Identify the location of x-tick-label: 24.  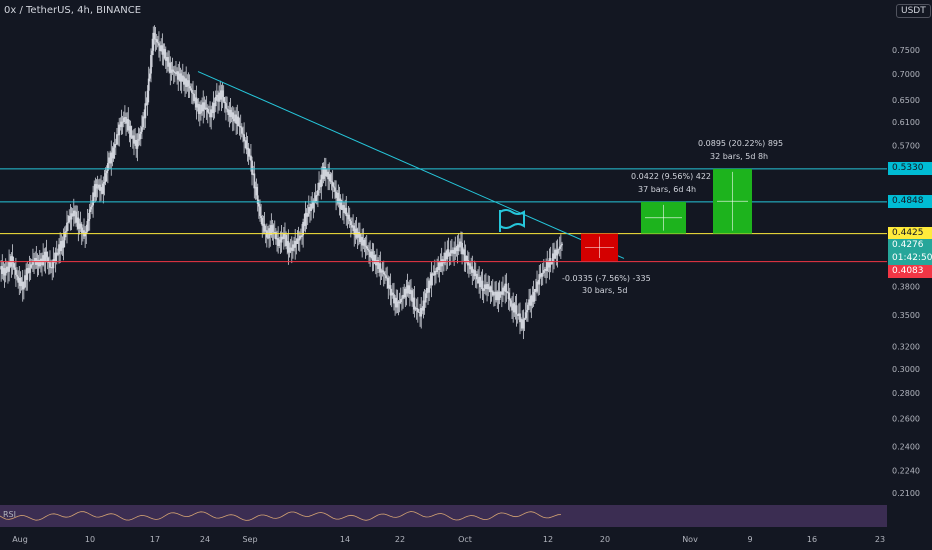
(205, 539).